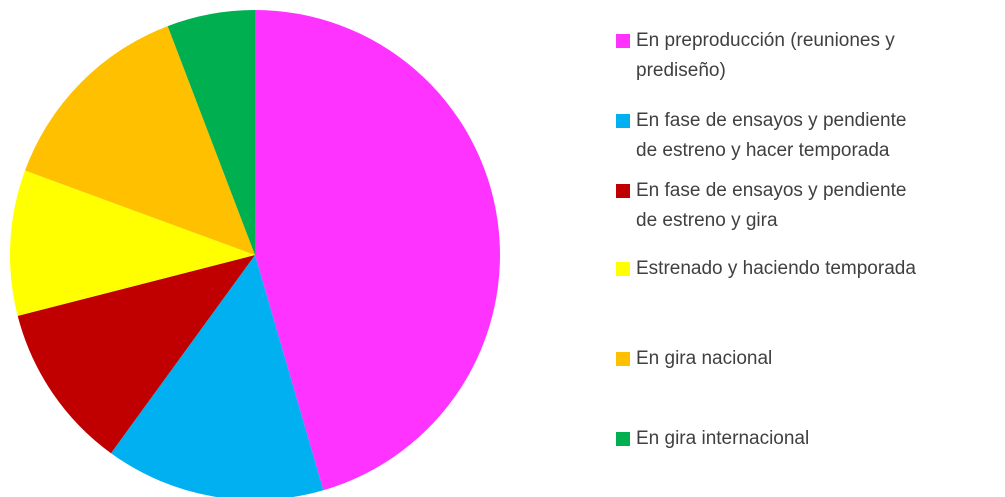 The height and width of the screenshot is (497, 1005). I want to click on legend-item: En gira internacional, so click(768, 439).